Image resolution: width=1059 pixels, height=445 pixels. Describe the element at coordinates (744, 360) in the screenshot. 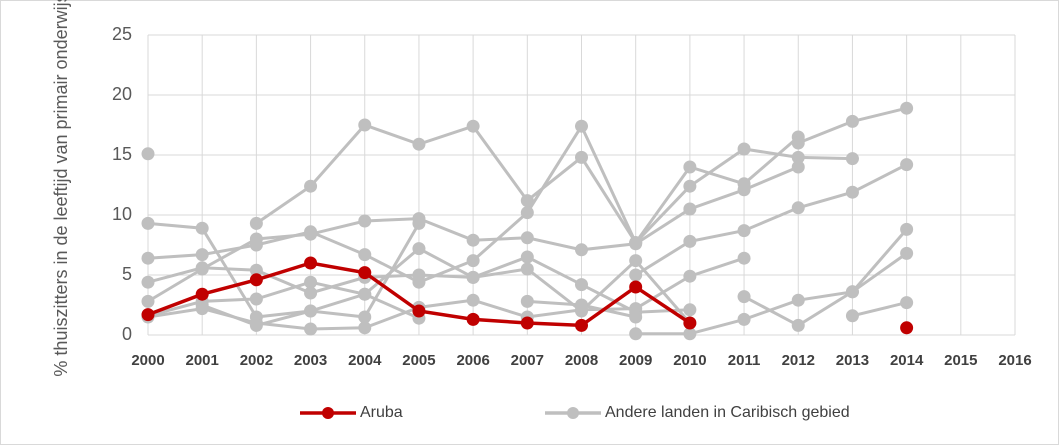

I see `x-tick-label: 2011` at that location.